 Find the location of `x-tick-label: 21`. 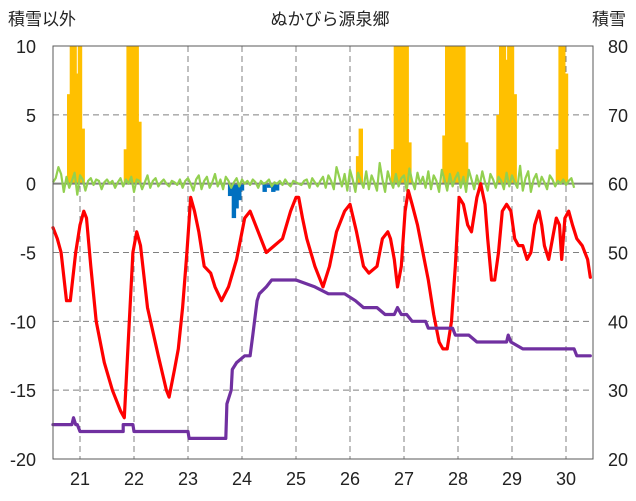

x-tick-label: 21 is located at coordinates (80, 479).